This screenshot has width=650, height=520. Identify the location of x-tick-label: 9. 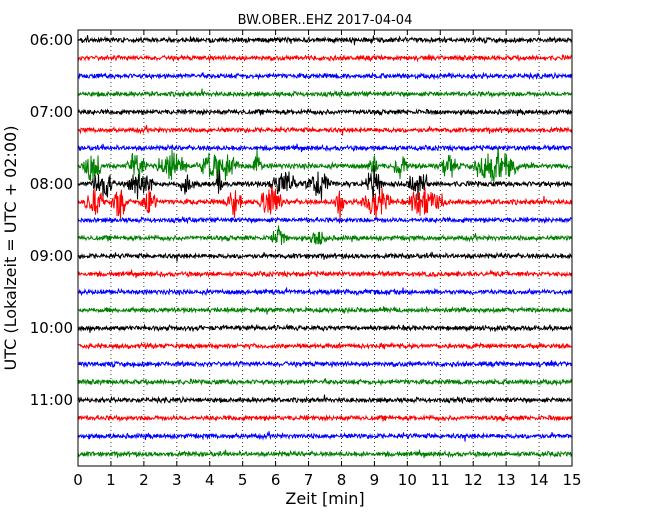
(375, 480).